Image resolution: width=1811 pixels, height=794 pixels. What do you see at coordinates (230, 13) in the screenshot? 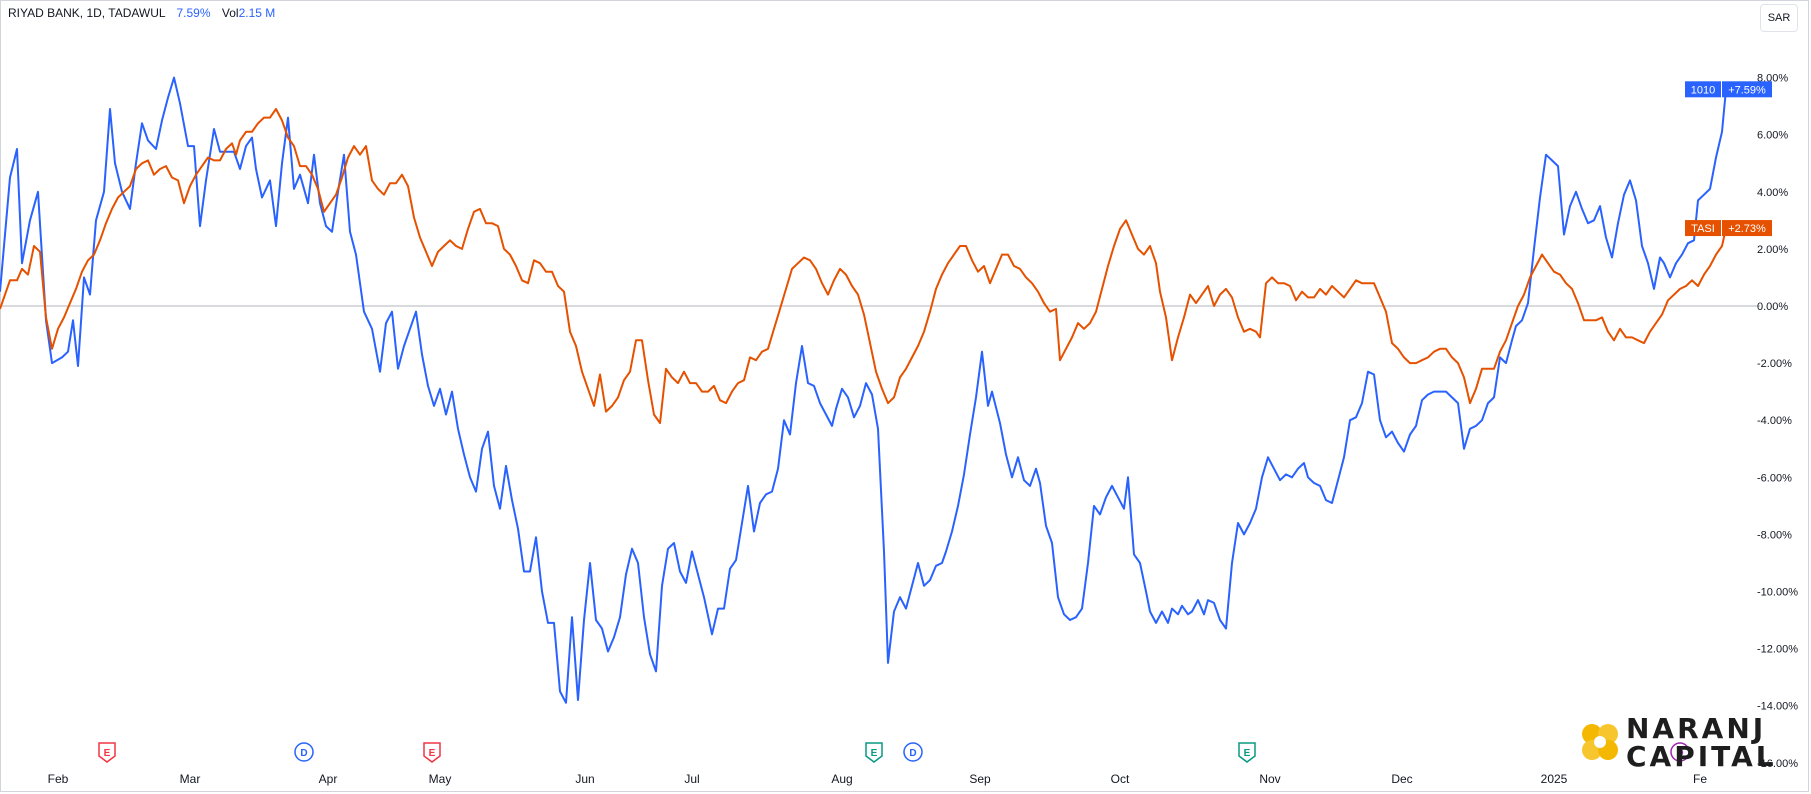
I see `volume-label: Vol` at bounding box center [230, 13].